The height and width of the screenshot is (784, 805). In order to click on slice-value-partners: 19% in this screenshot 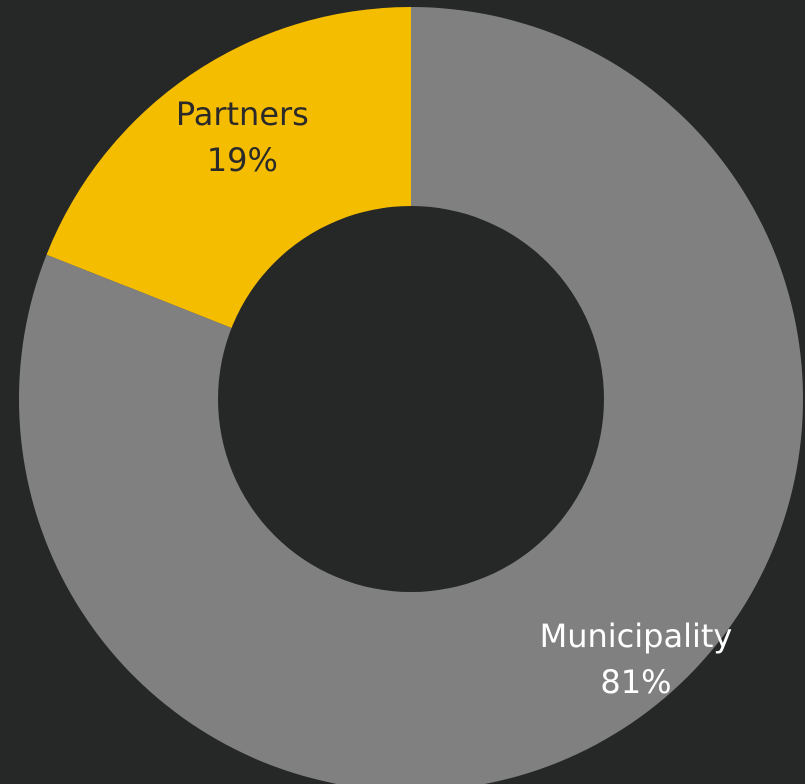, I will do `click(242, 160)`.